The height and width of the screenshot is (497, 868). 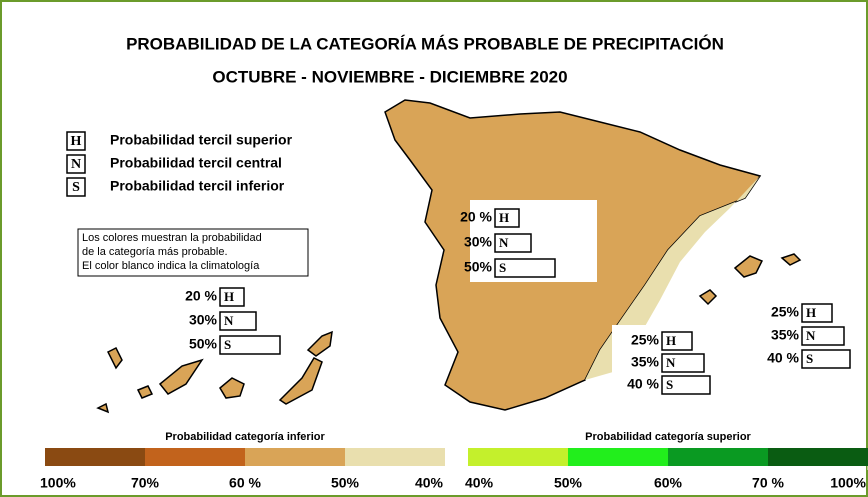 I want to click on legend-code: N, so click(x=76, y=164).